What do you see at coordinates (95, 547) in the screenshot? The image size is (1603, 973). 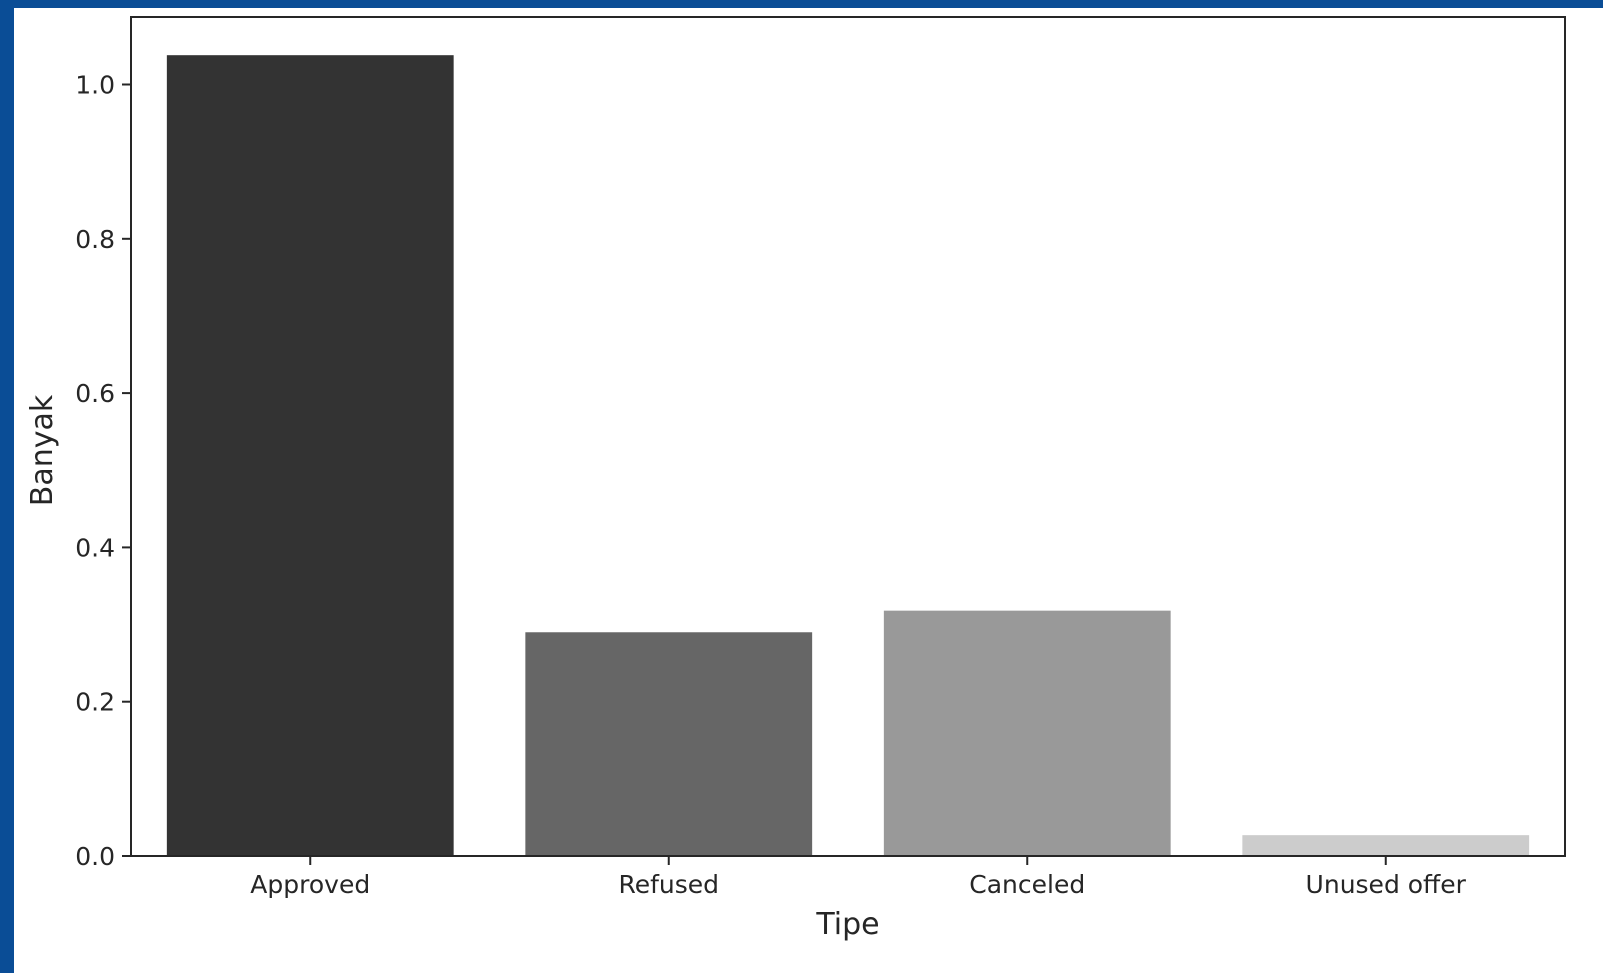 I see `y-tick-label: 0.4` at bounding box center [95, 547].